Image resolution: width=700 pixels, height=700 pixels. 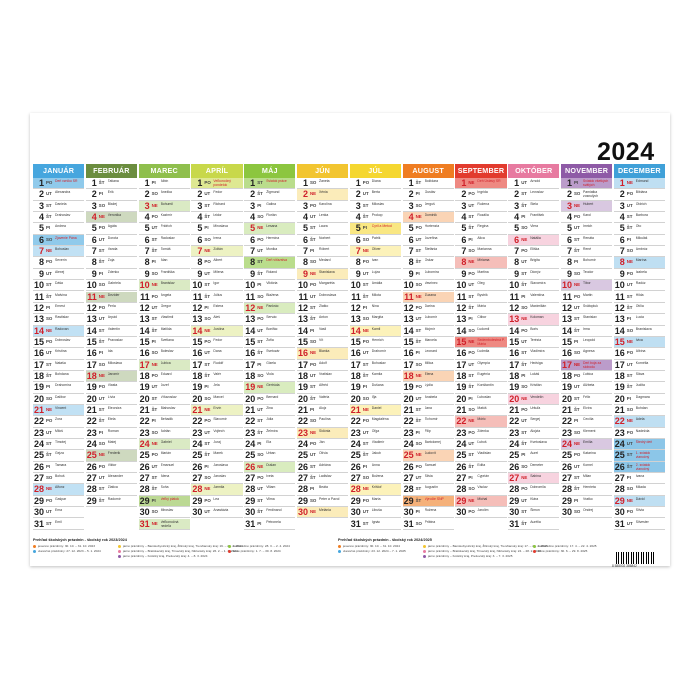 I want to click on day-number: 29, so click(x=619, y=500).